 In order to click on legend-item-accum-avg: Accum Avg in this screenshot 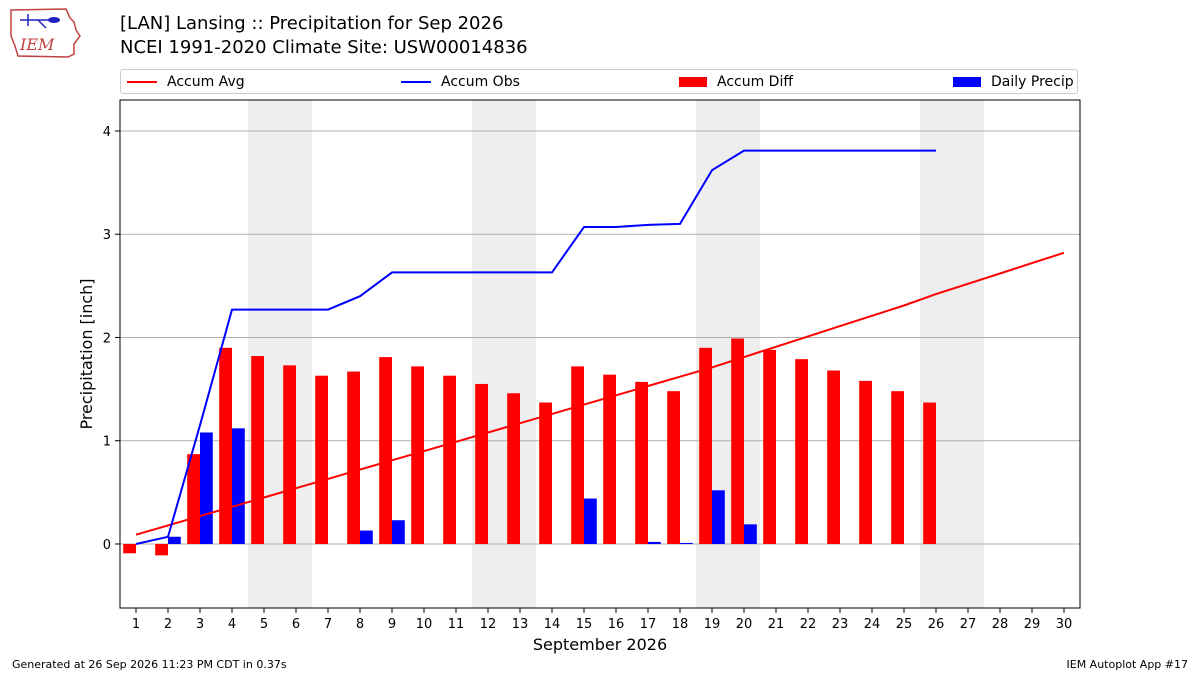, I will do `click(186, 81)`.